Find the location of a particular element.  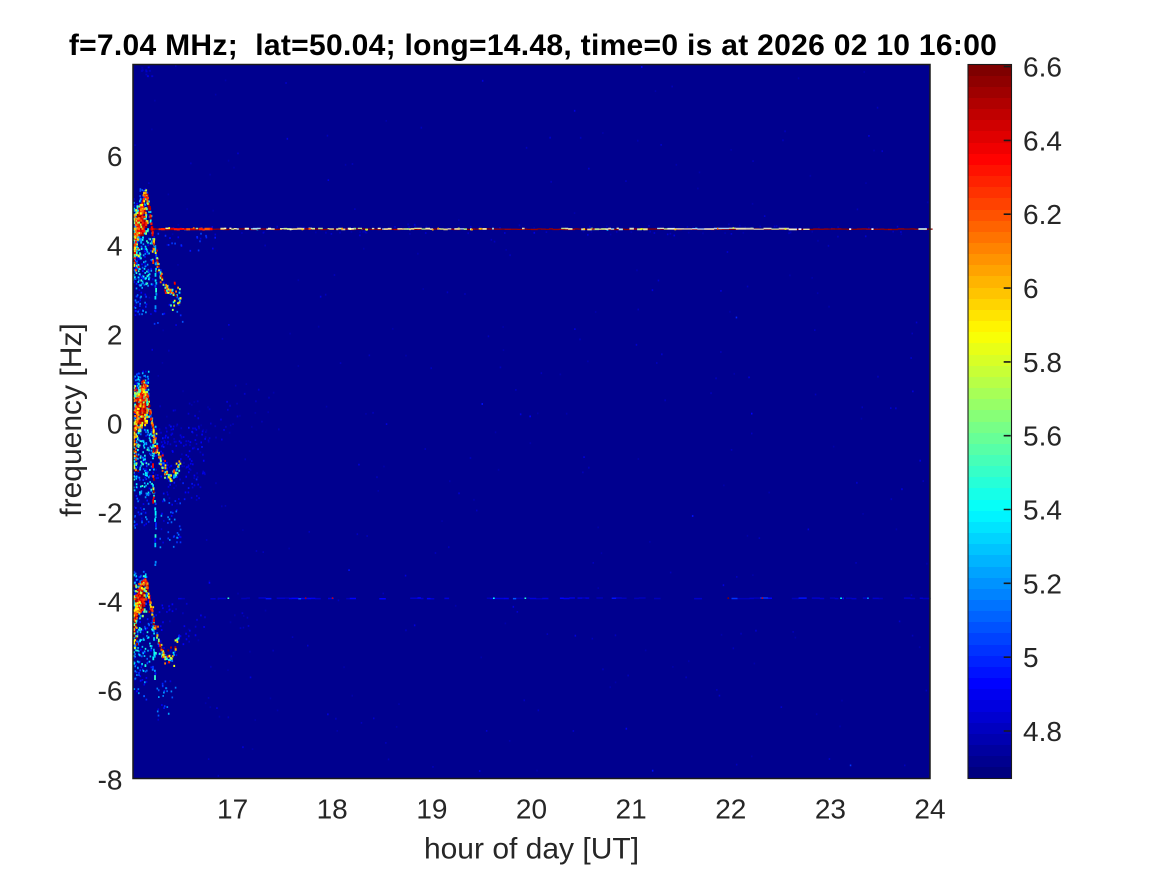

svg-text: 5.6 is located at coordinates (1042, 436).